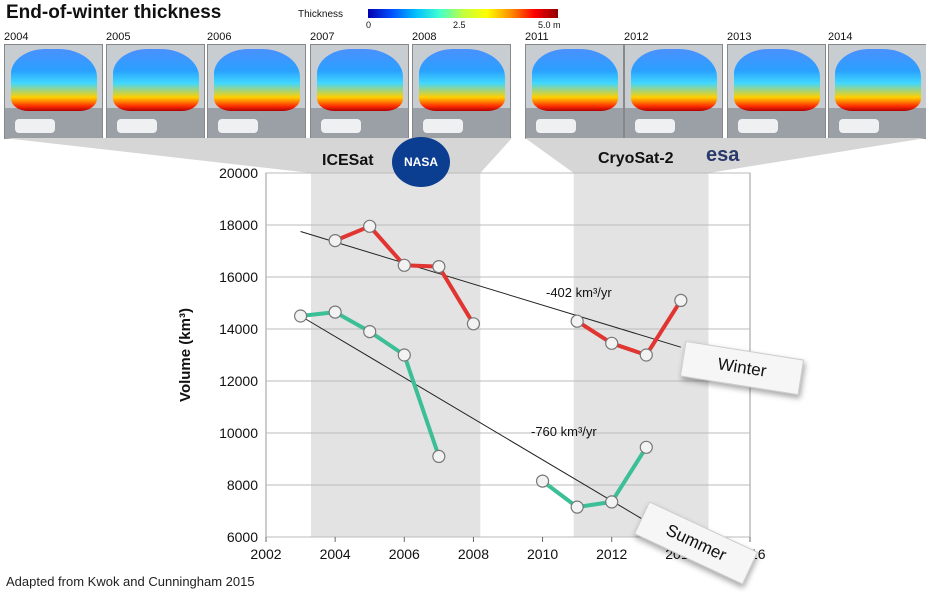 This screenshot has width=926, height=595. I want to click on map-year-label: 2005, so click(118, 37).